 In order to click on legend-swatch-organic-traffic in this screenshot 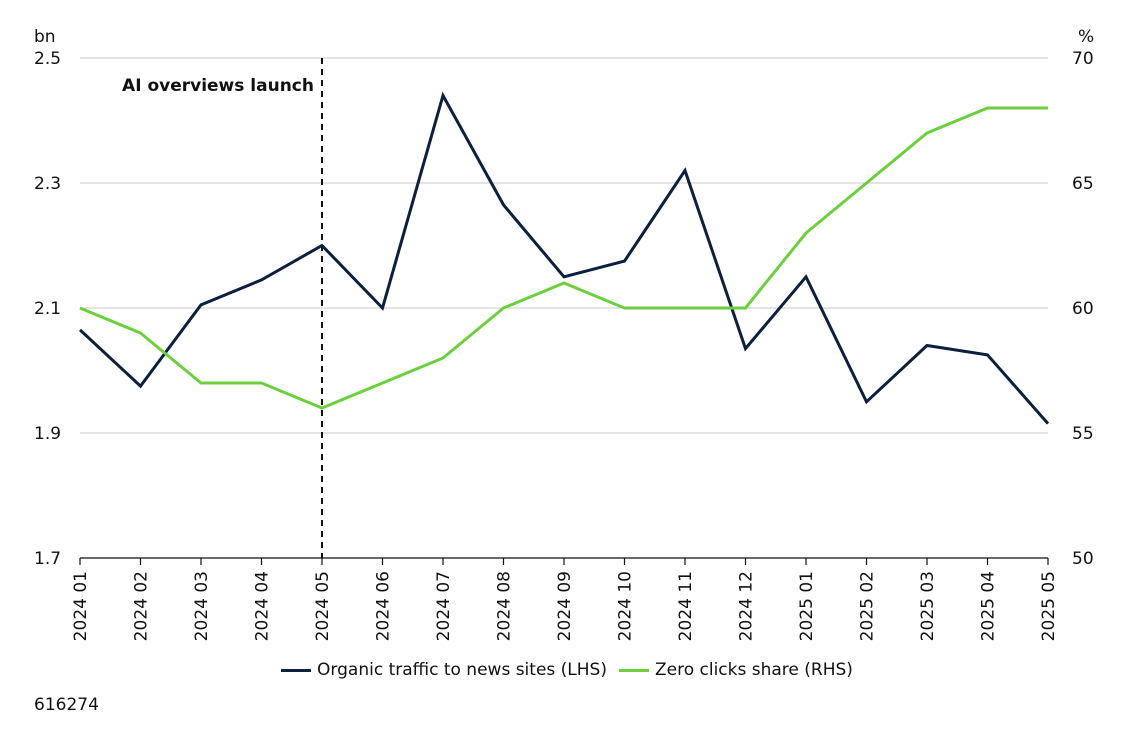, I will do `click(296, 670)`.